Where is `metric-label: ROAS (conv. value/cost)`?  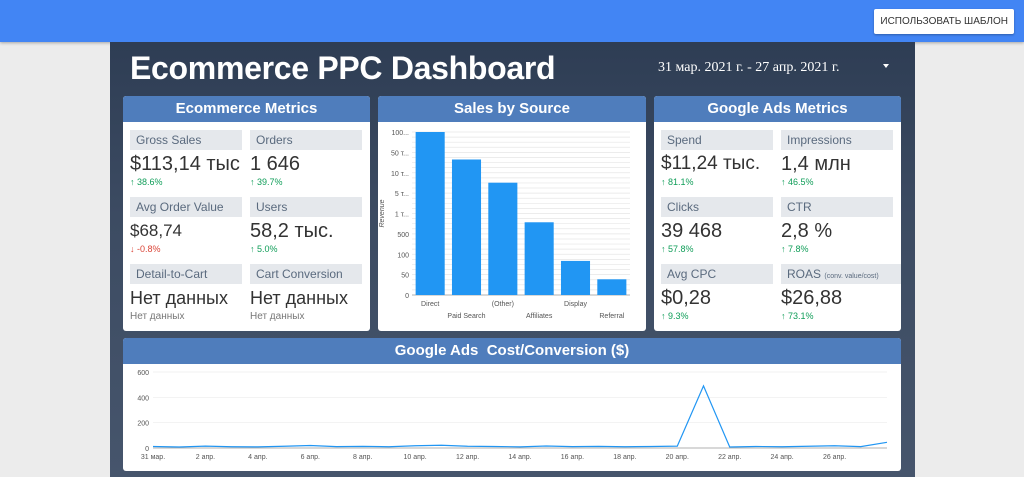 metric-label: ROAS (conv. value/cost) is located at coordinates (841, 274).